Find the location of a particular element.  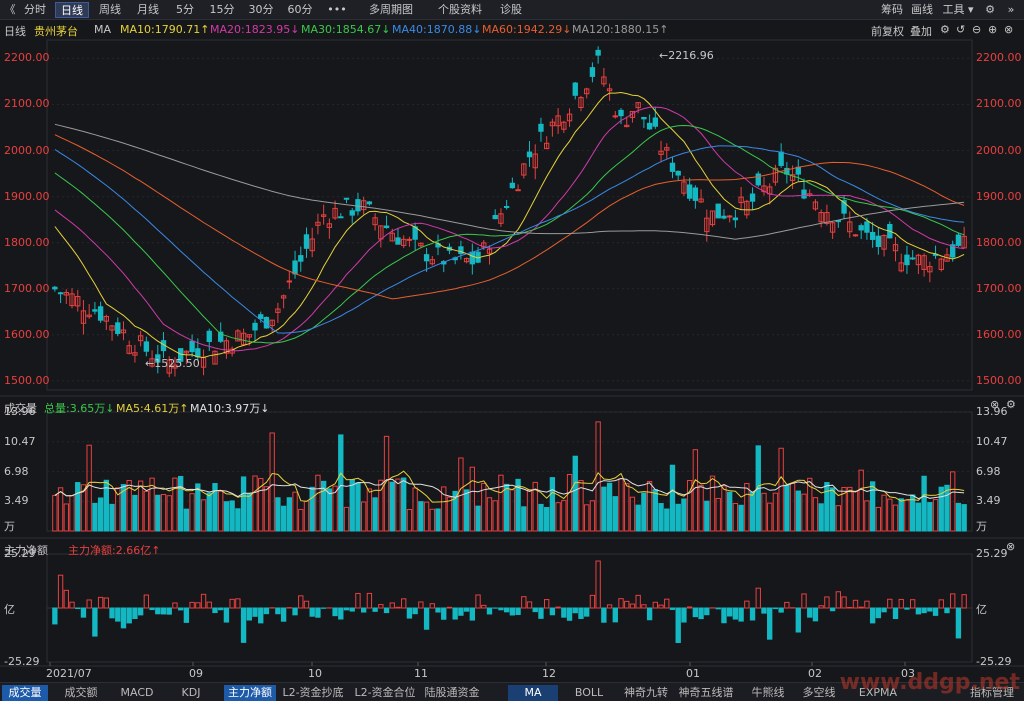

tab-weekly: 周线 is located at coordinates (110, 9).